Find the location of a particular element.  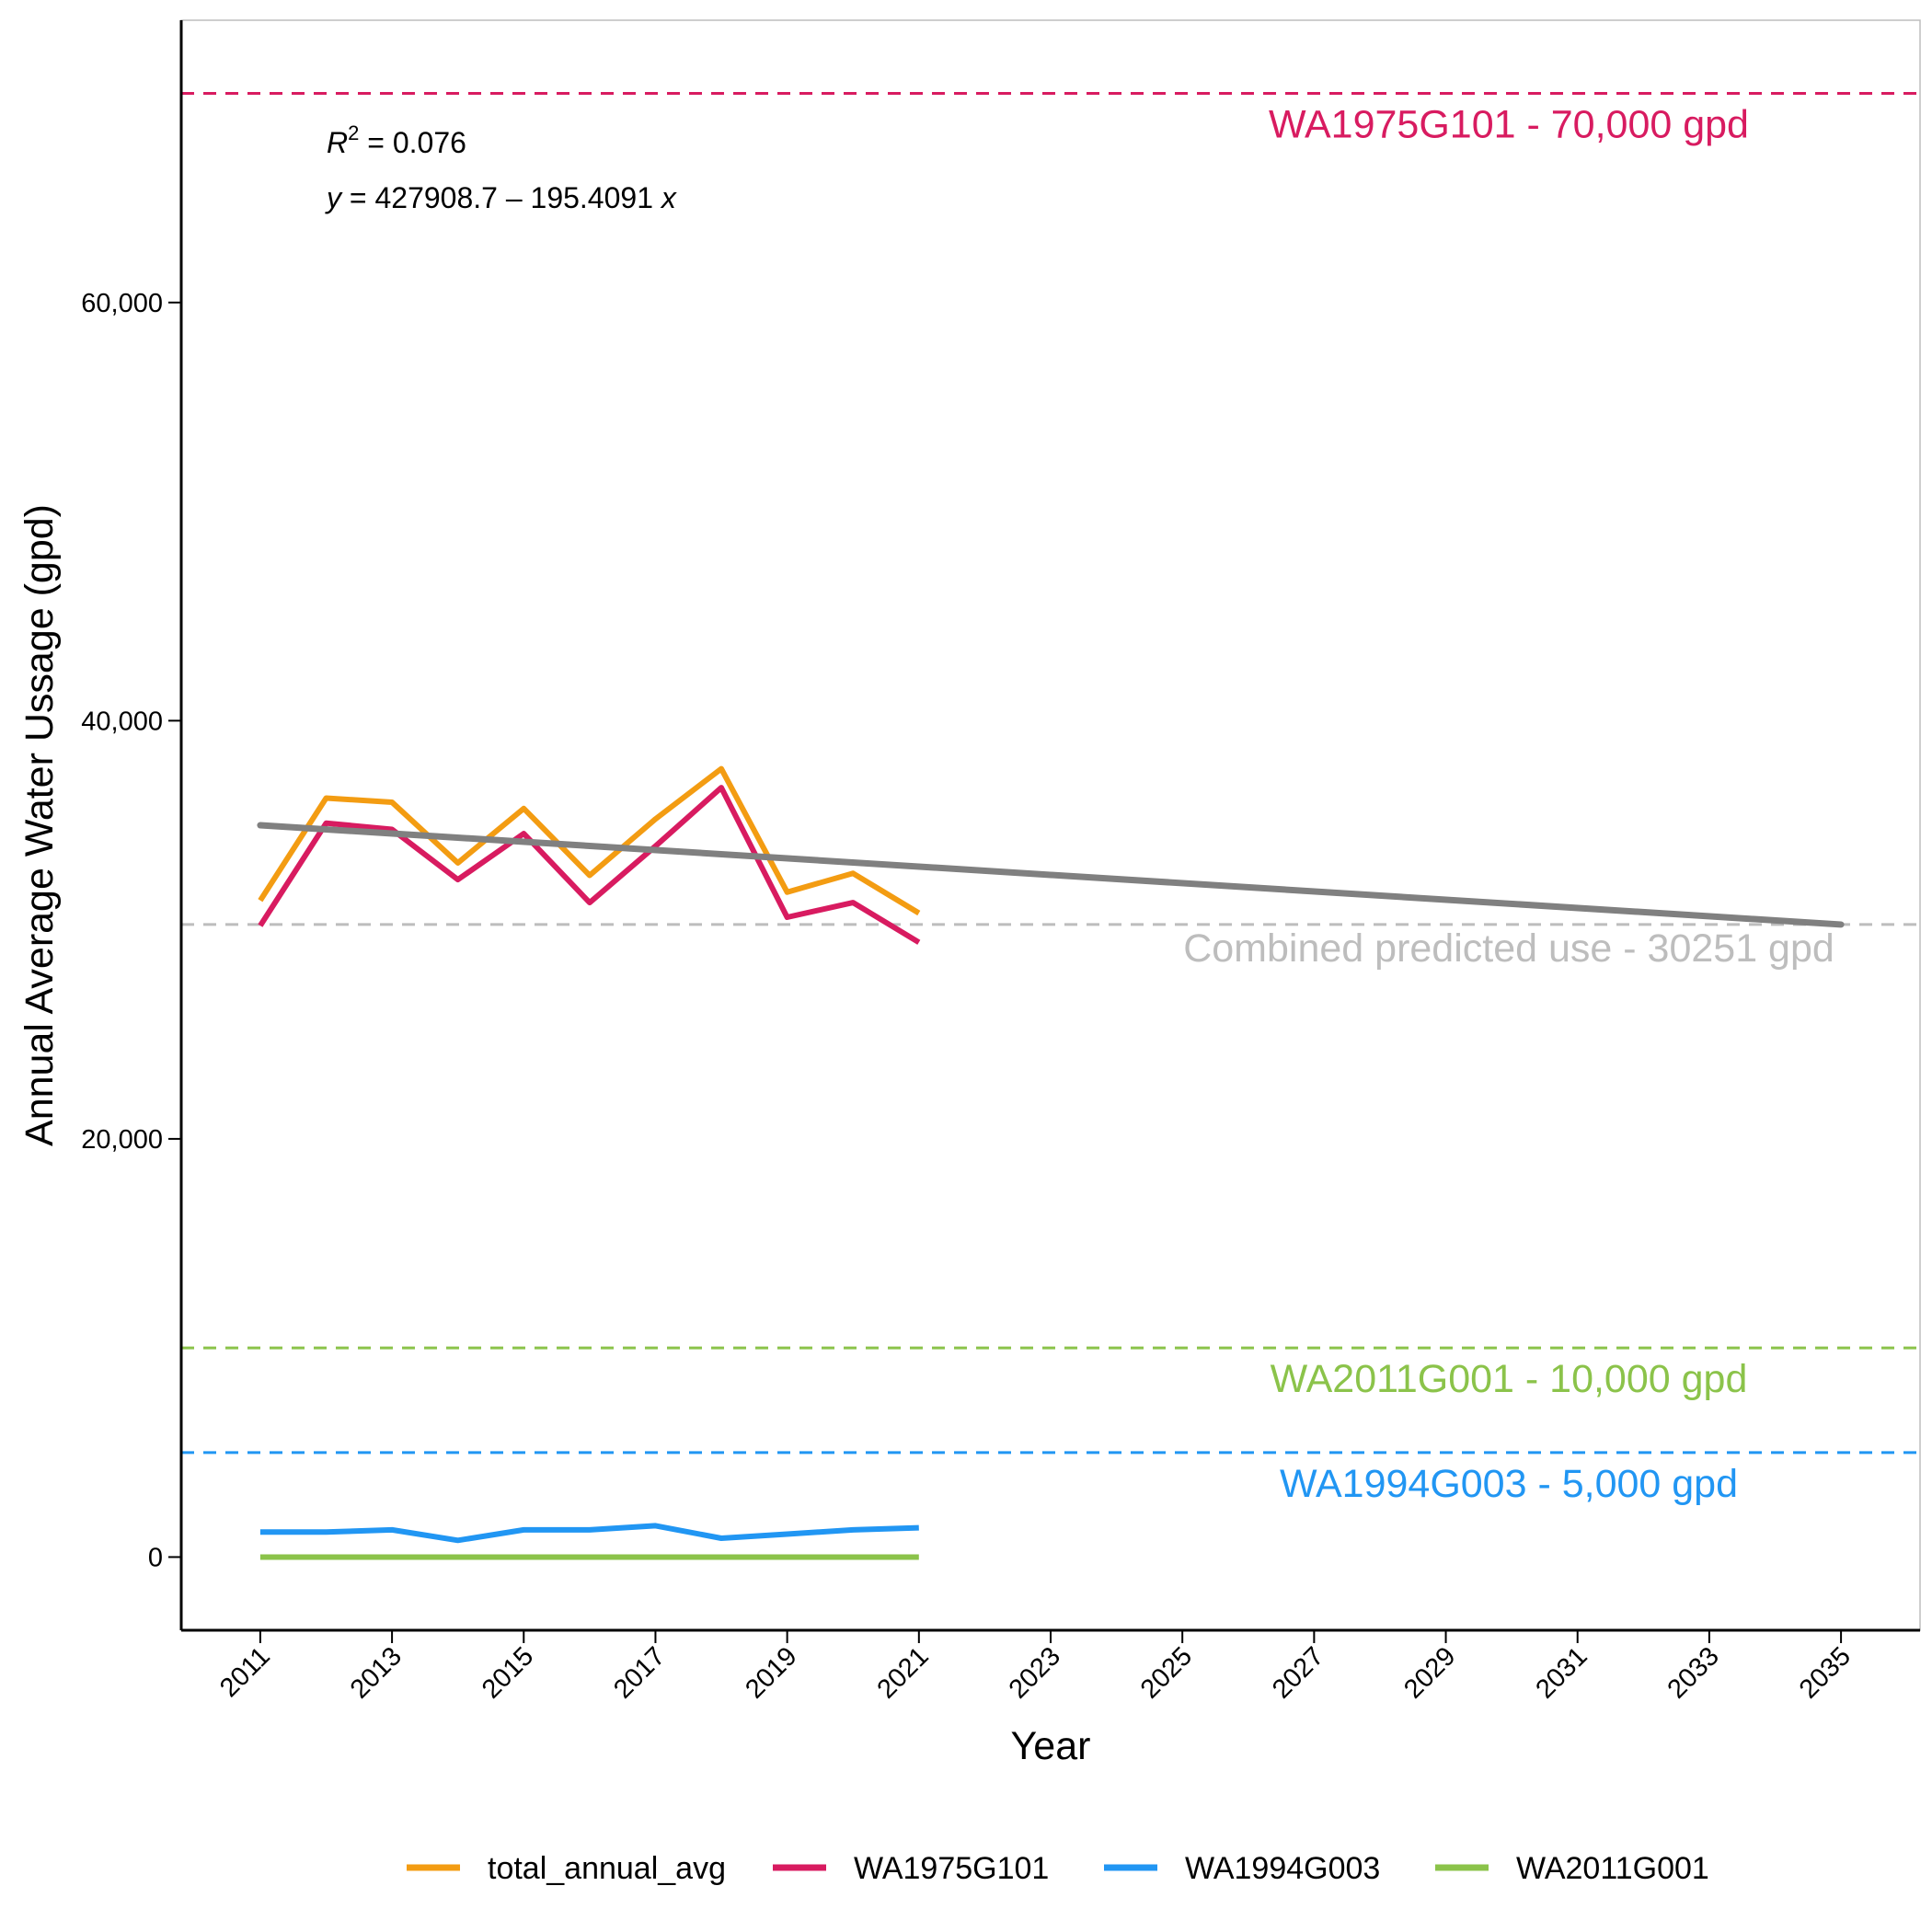

y-axis-title: Annual Average Water Ussage (gpd) is located at coordinates (39, 825).